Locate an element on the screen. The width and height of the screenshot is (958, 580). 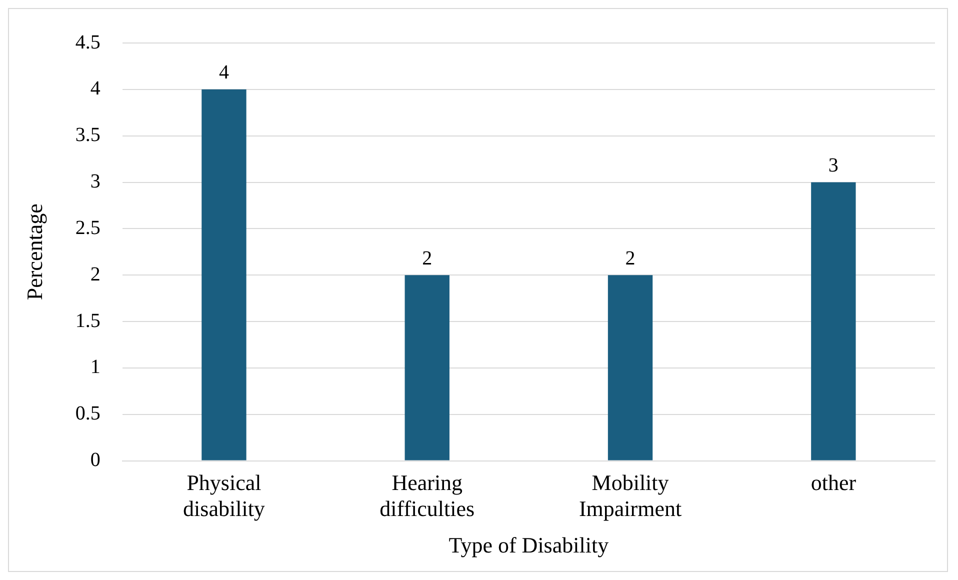
y-tick-label: 4.5 is located at coordinates (87, 42).